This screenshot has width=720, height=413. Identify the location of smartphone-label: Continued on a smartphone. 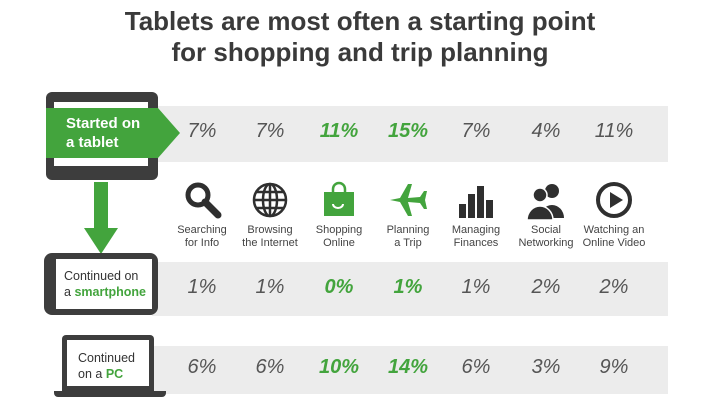
(105, 284).